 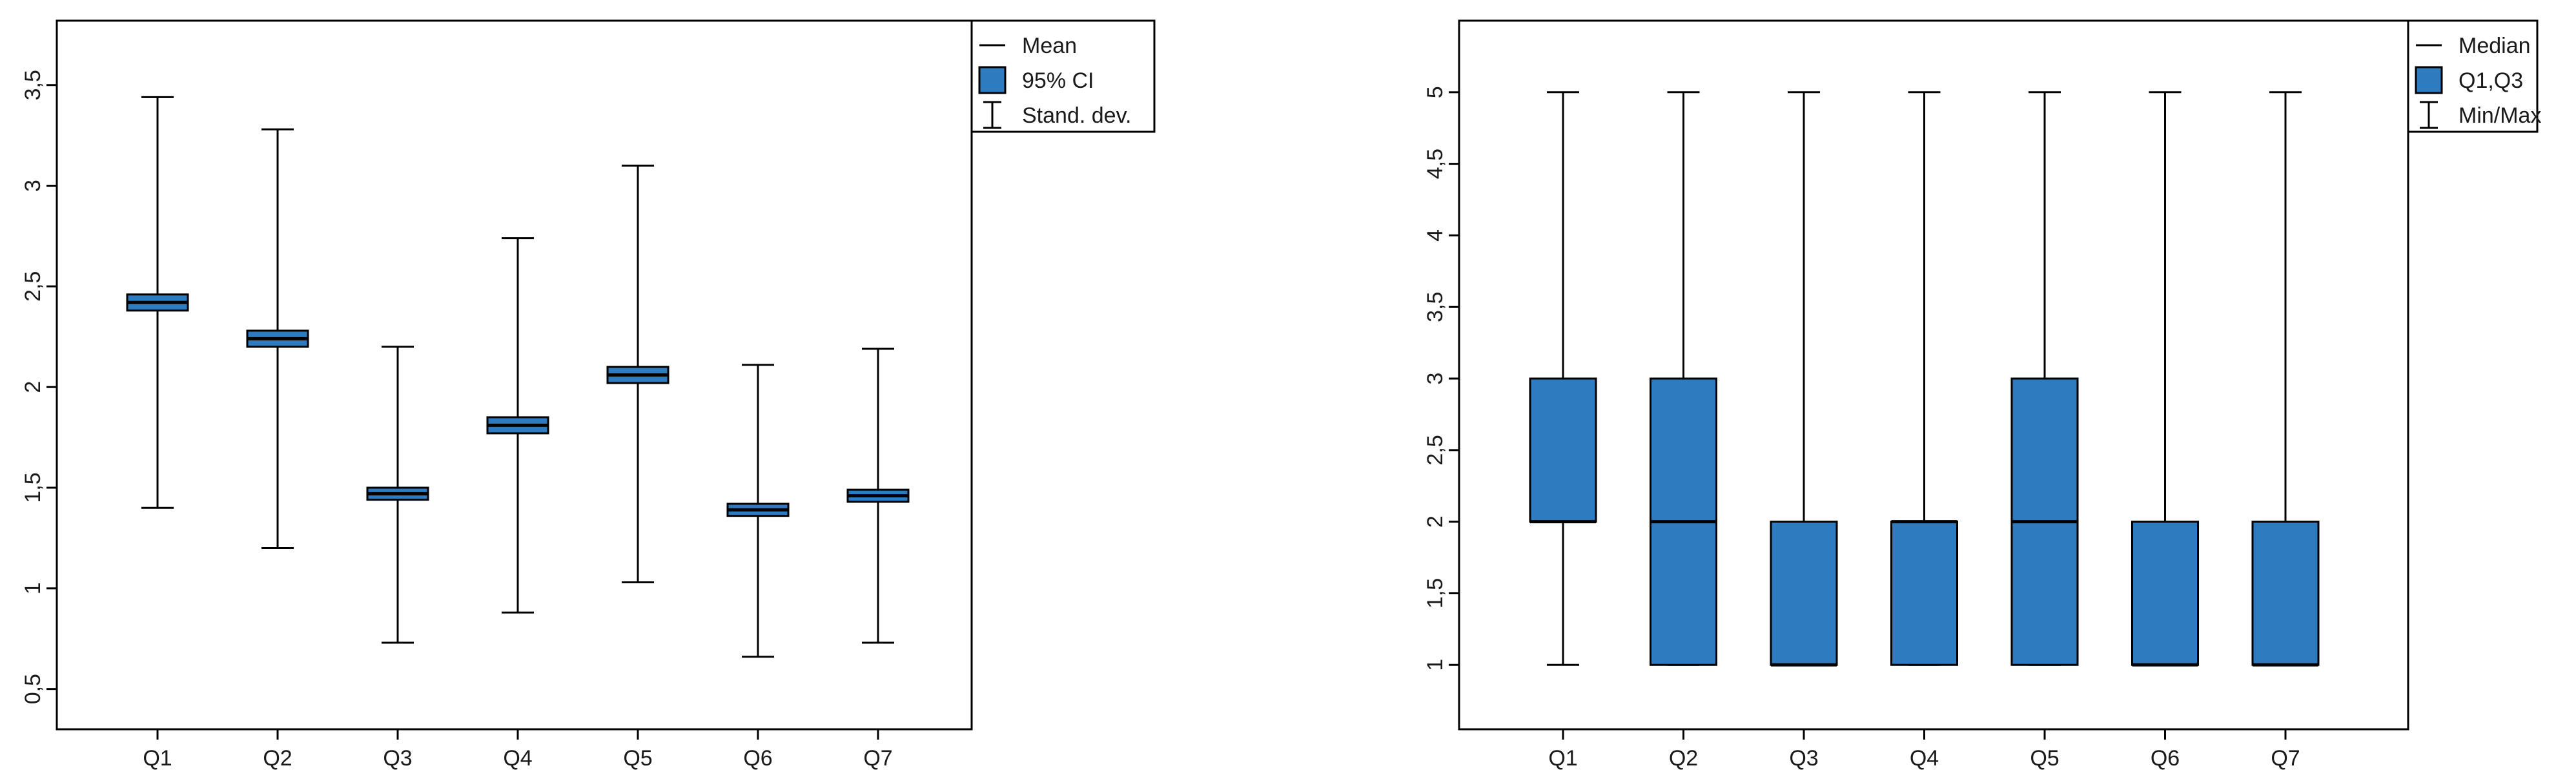 What do you see at coordinates (1804, 379) in the screenshot?
I see `box-group-q3` at bounding box center [1804, 379].